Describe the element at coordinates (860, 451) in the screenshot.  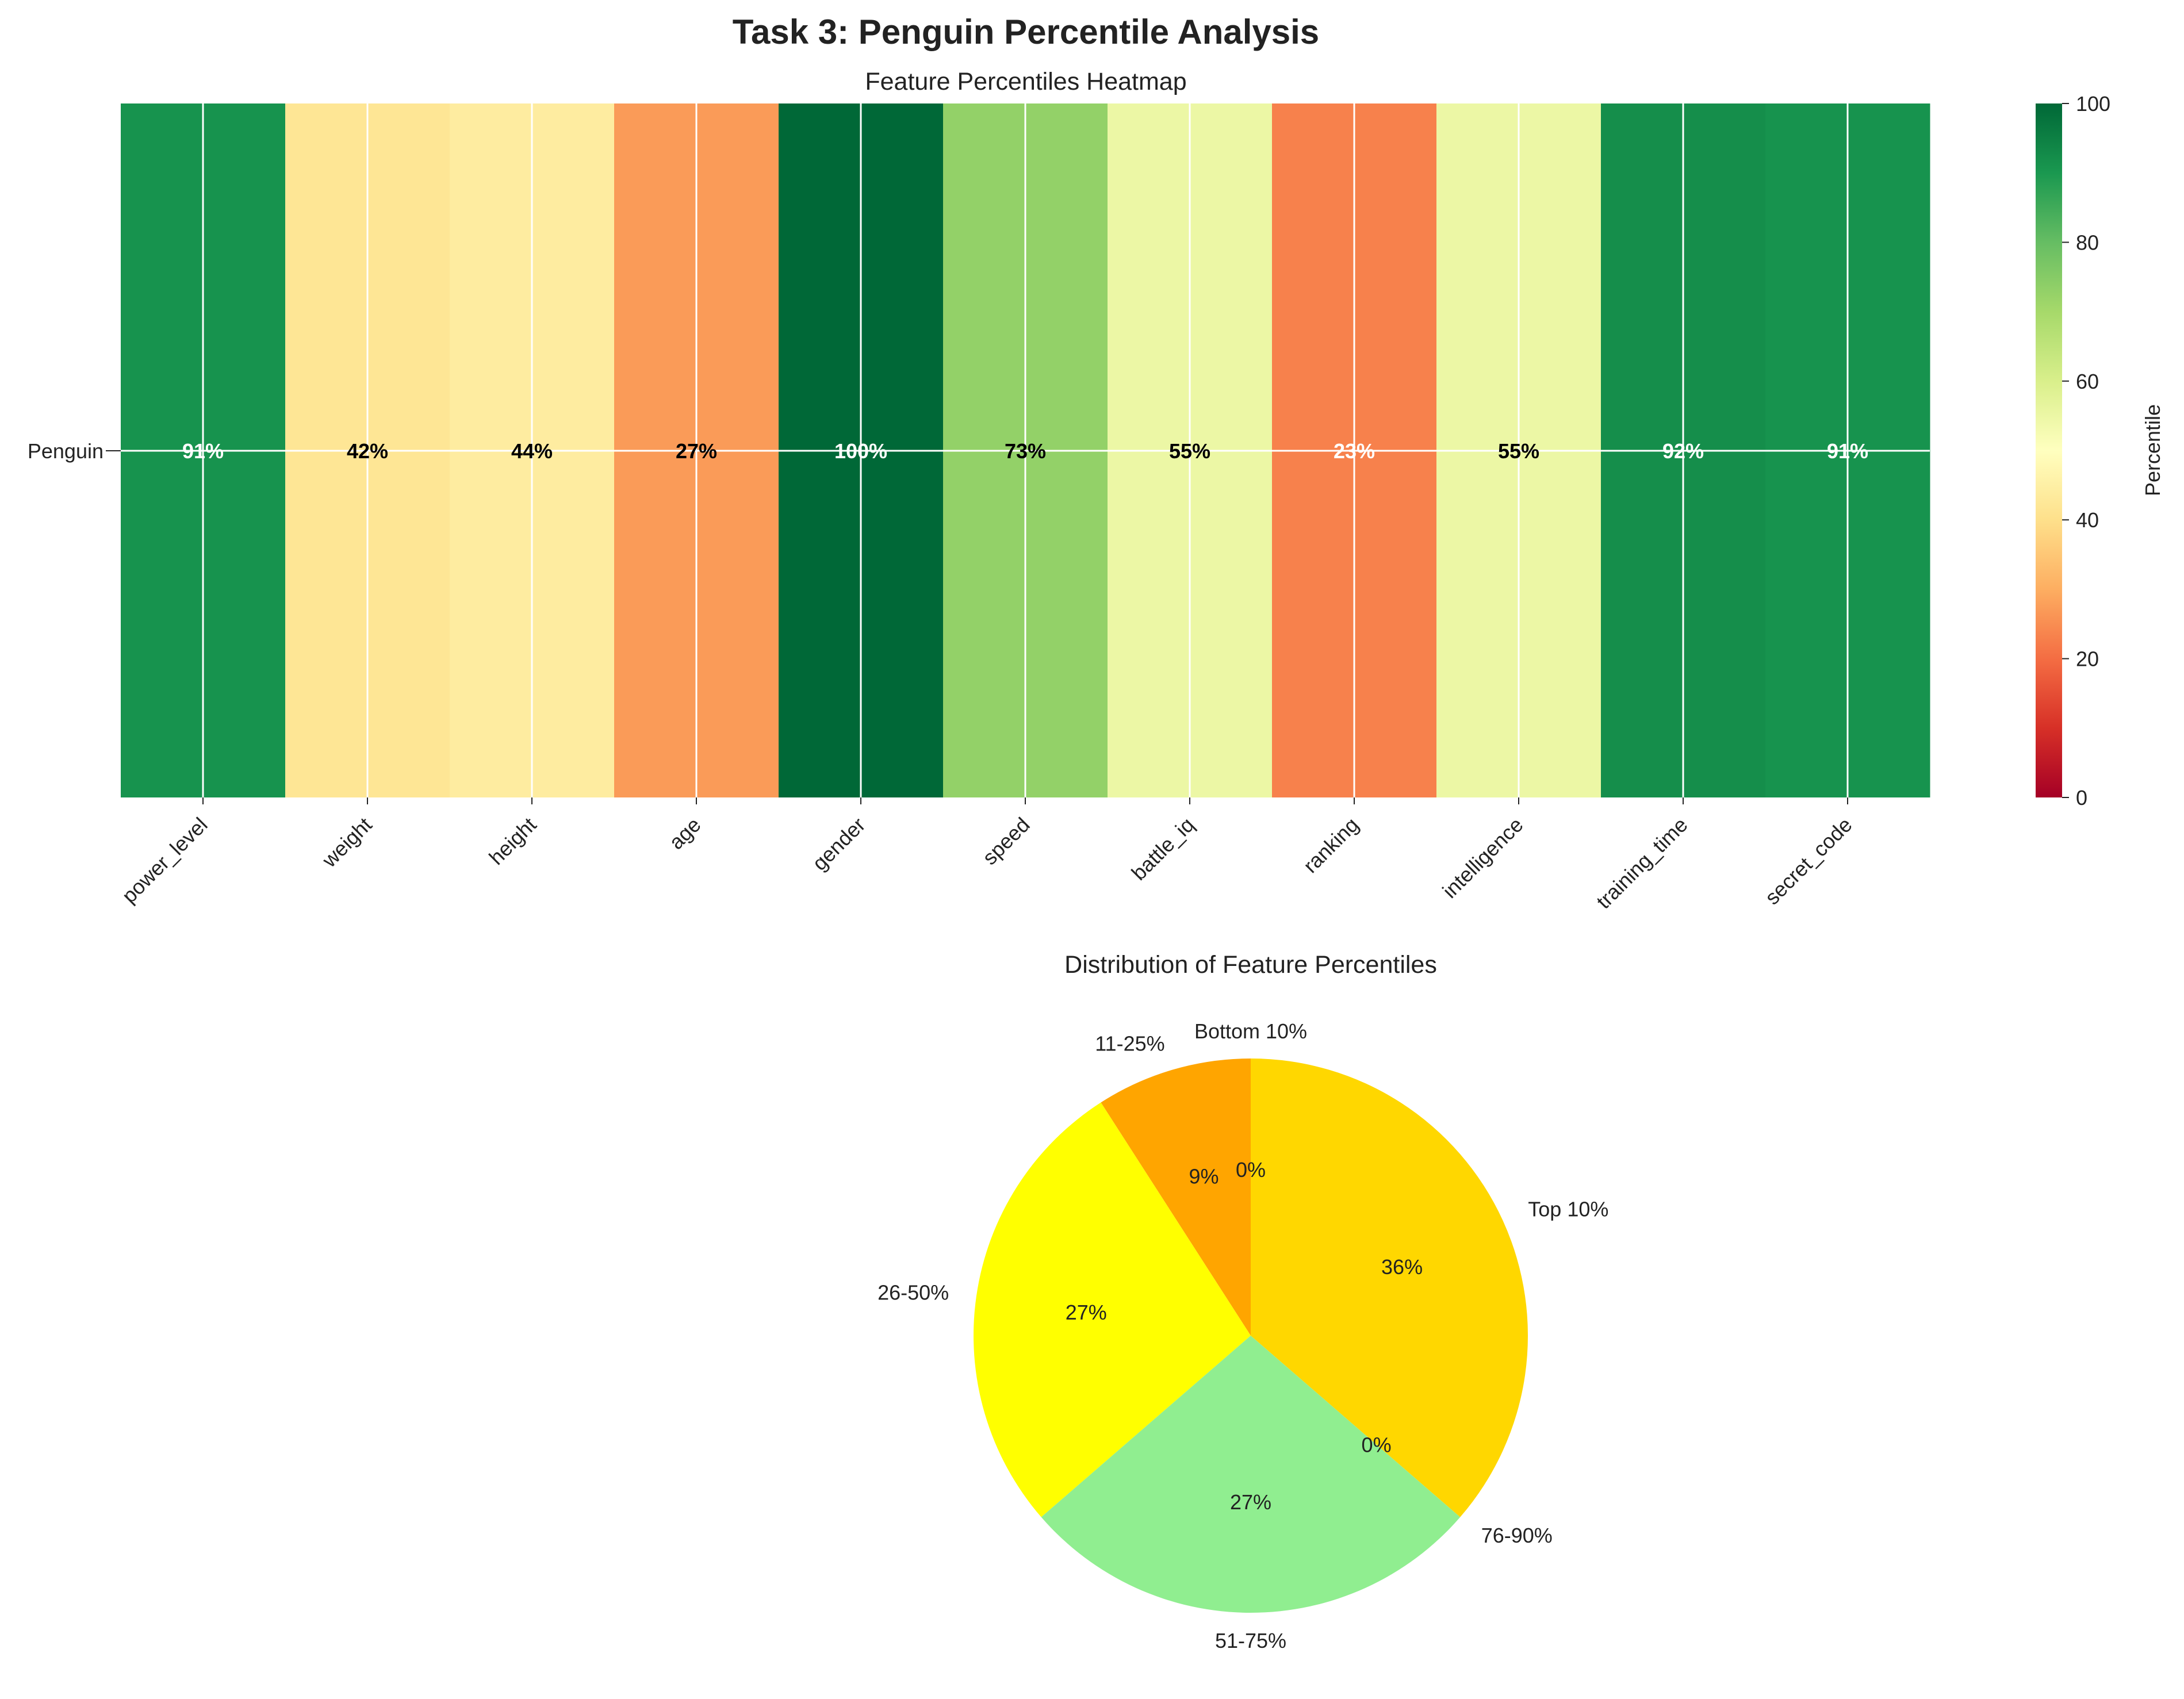
I see `heatmap-cell-label: 100%` at that location.